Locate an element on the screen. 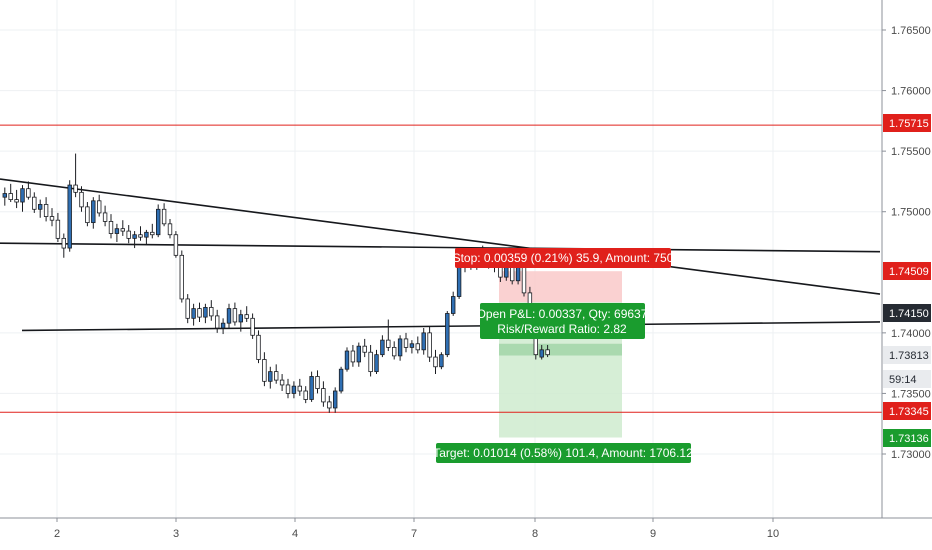  time-axis: 2 3 4 7 8 9 10 is located at coordinates (466, 533).